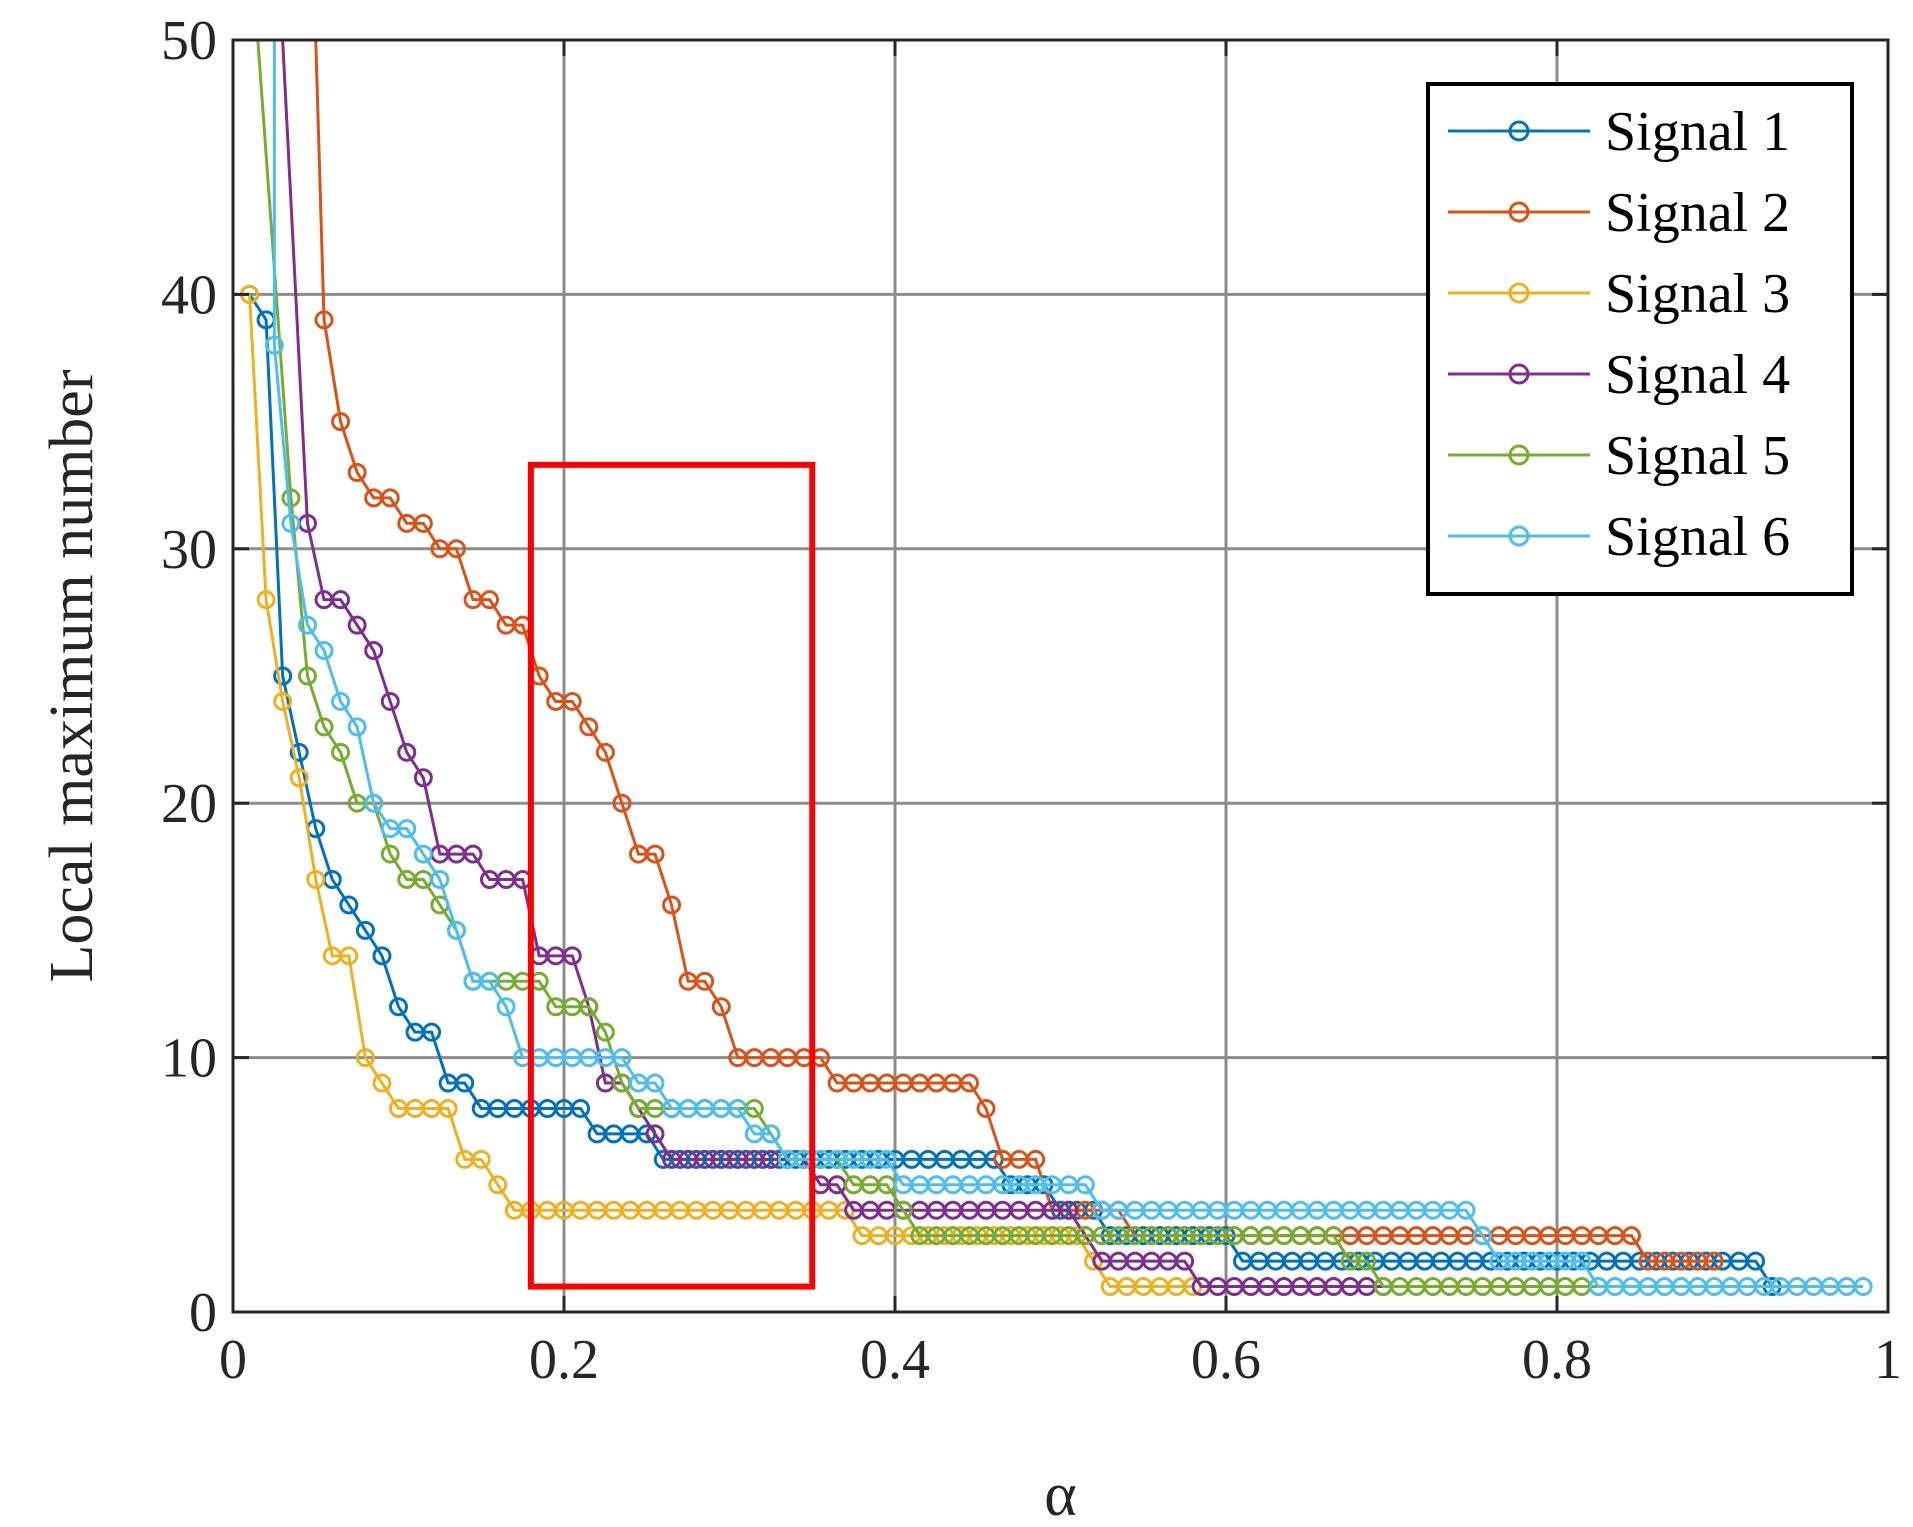 Image resolution: width=1913 pixels, height=1527 pixels. I want to click on legend-item-4: Signal 4, so click(1619, 375).